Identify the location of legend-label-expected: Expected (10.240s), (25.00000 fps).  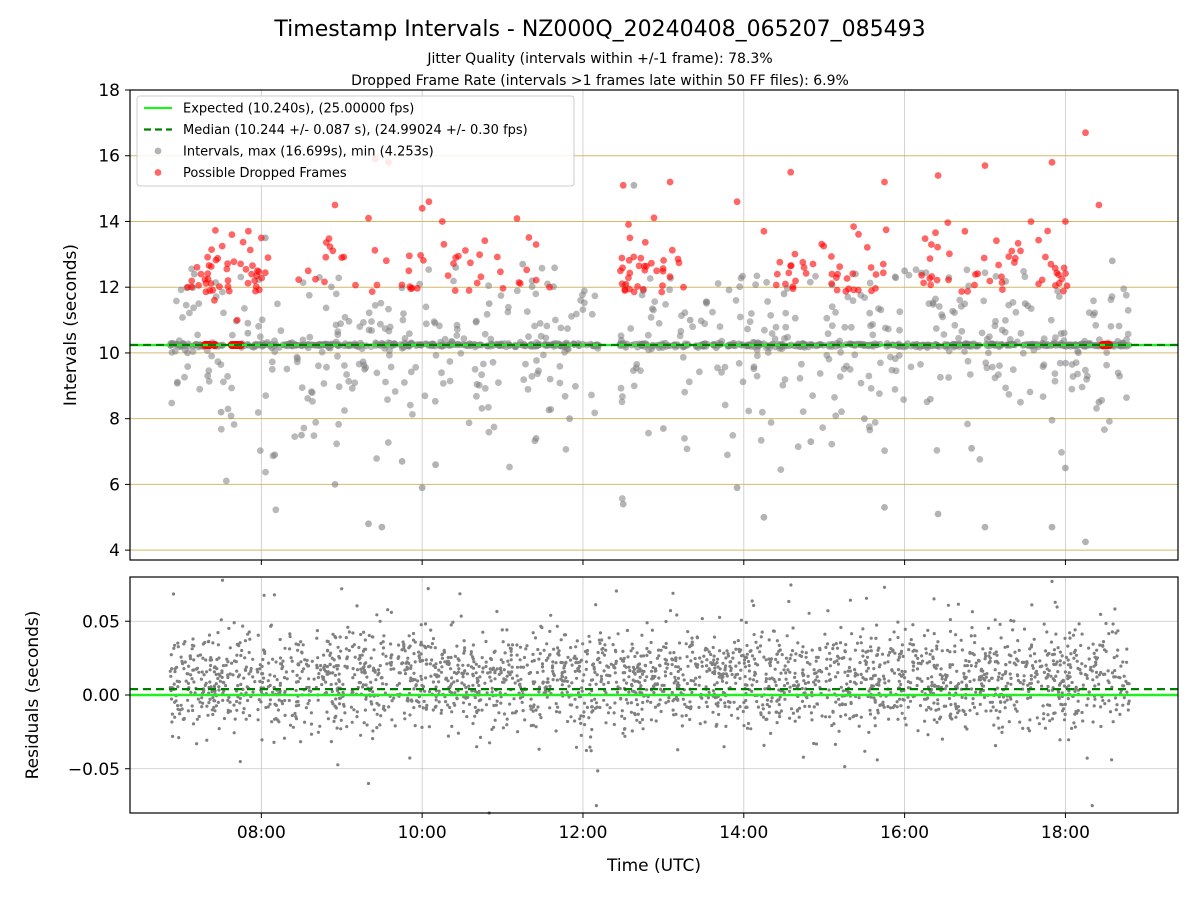
(298, 109).